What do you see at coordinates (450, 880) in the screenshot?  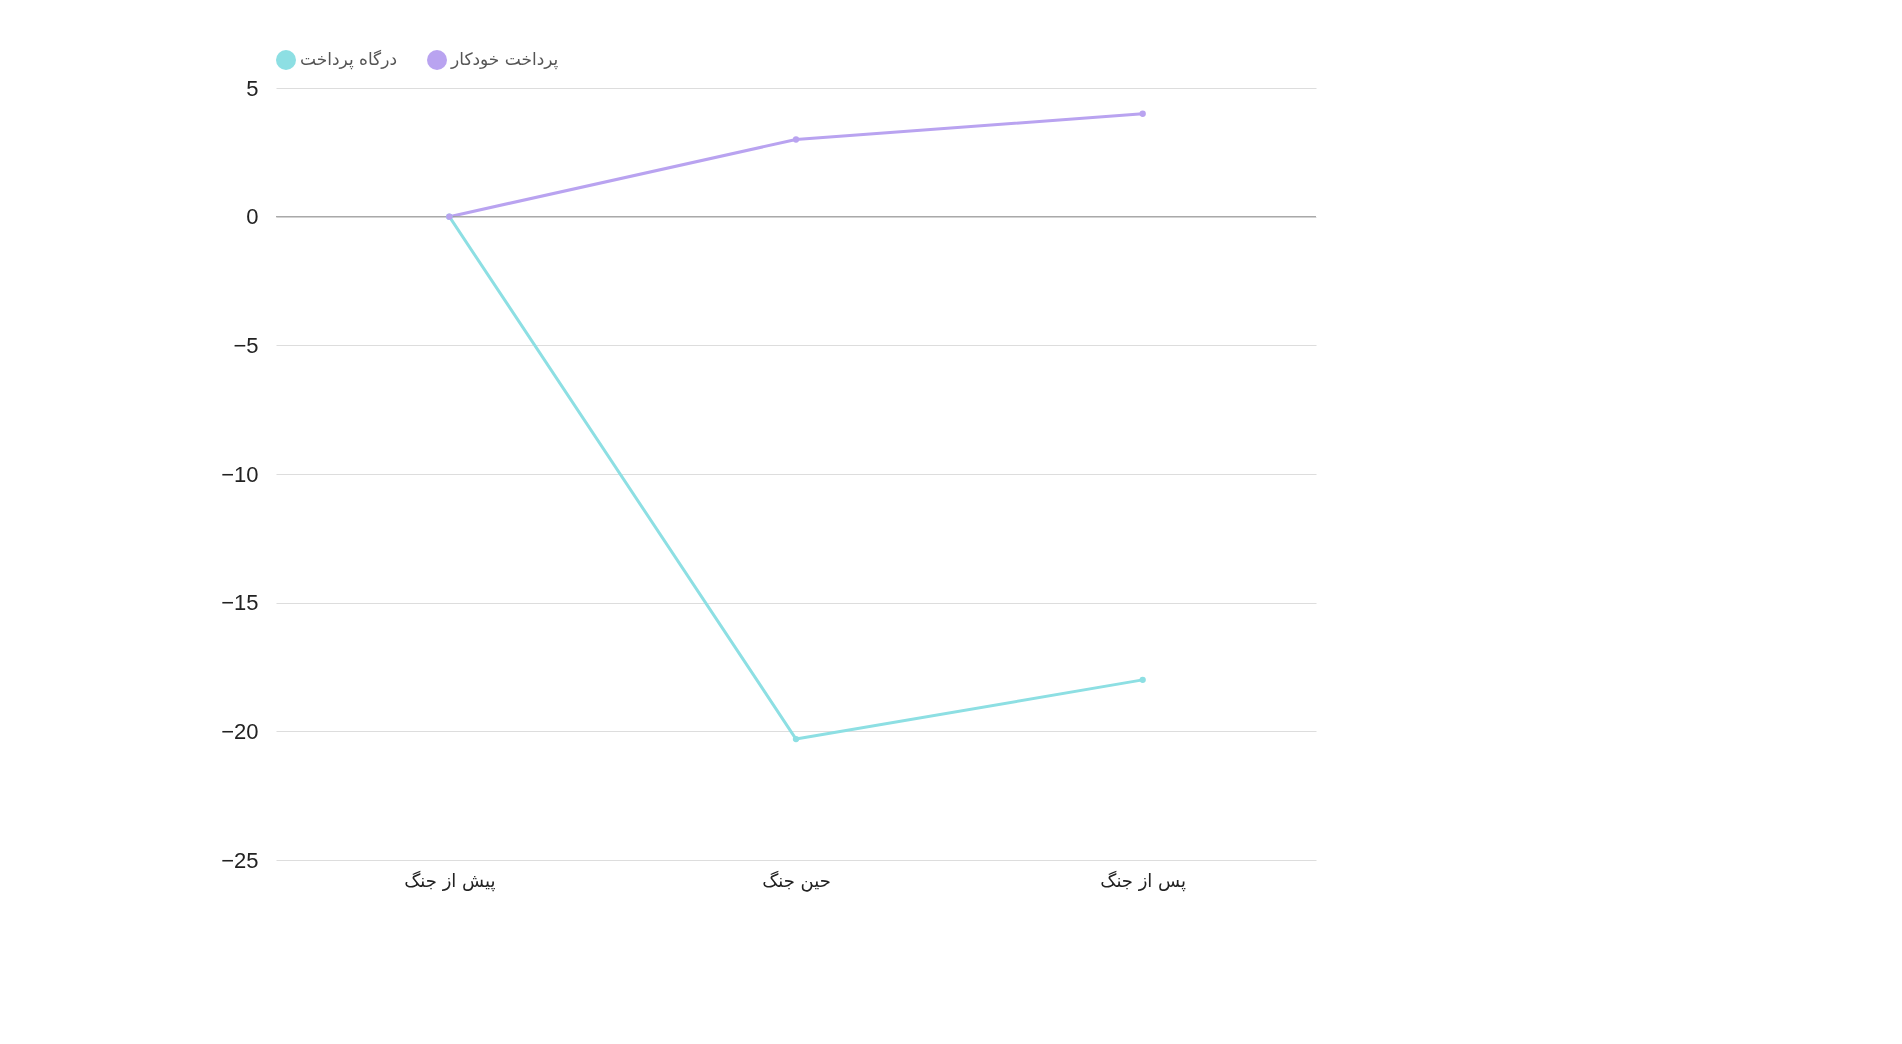 I see `x-tick-label: پیش از جنگ` at bounding box center [450, 880].